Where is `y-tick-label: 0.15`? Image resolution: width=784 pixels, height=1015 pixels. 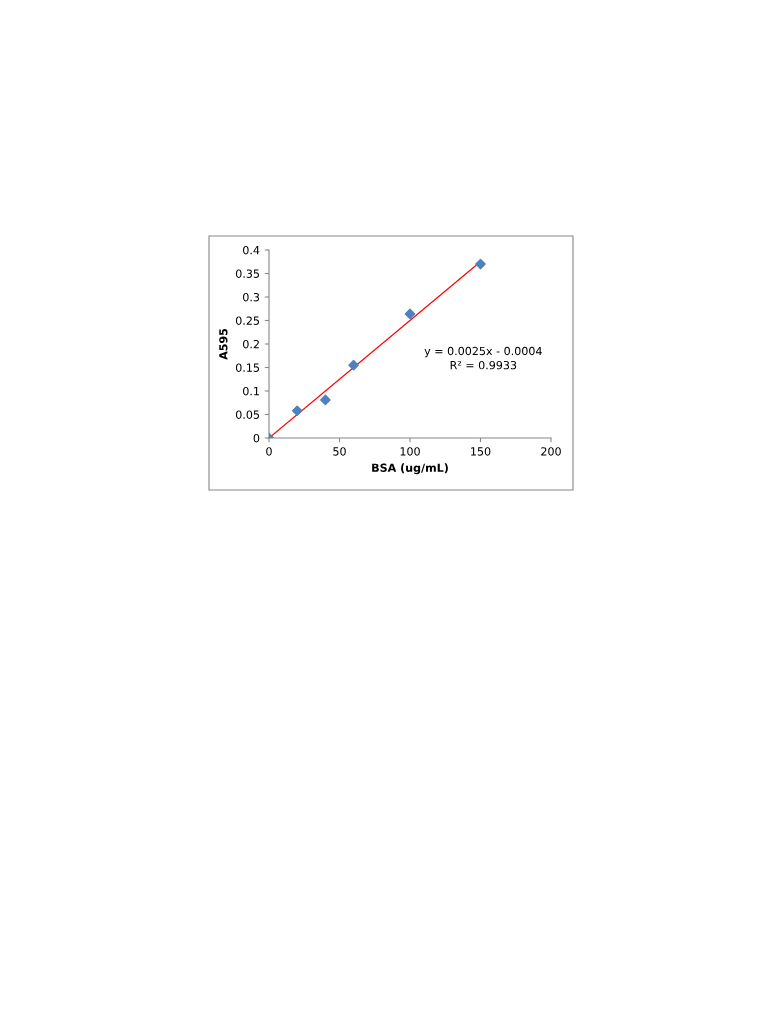
y-tick-label: 0.15 is located at coordinates (247, 367).